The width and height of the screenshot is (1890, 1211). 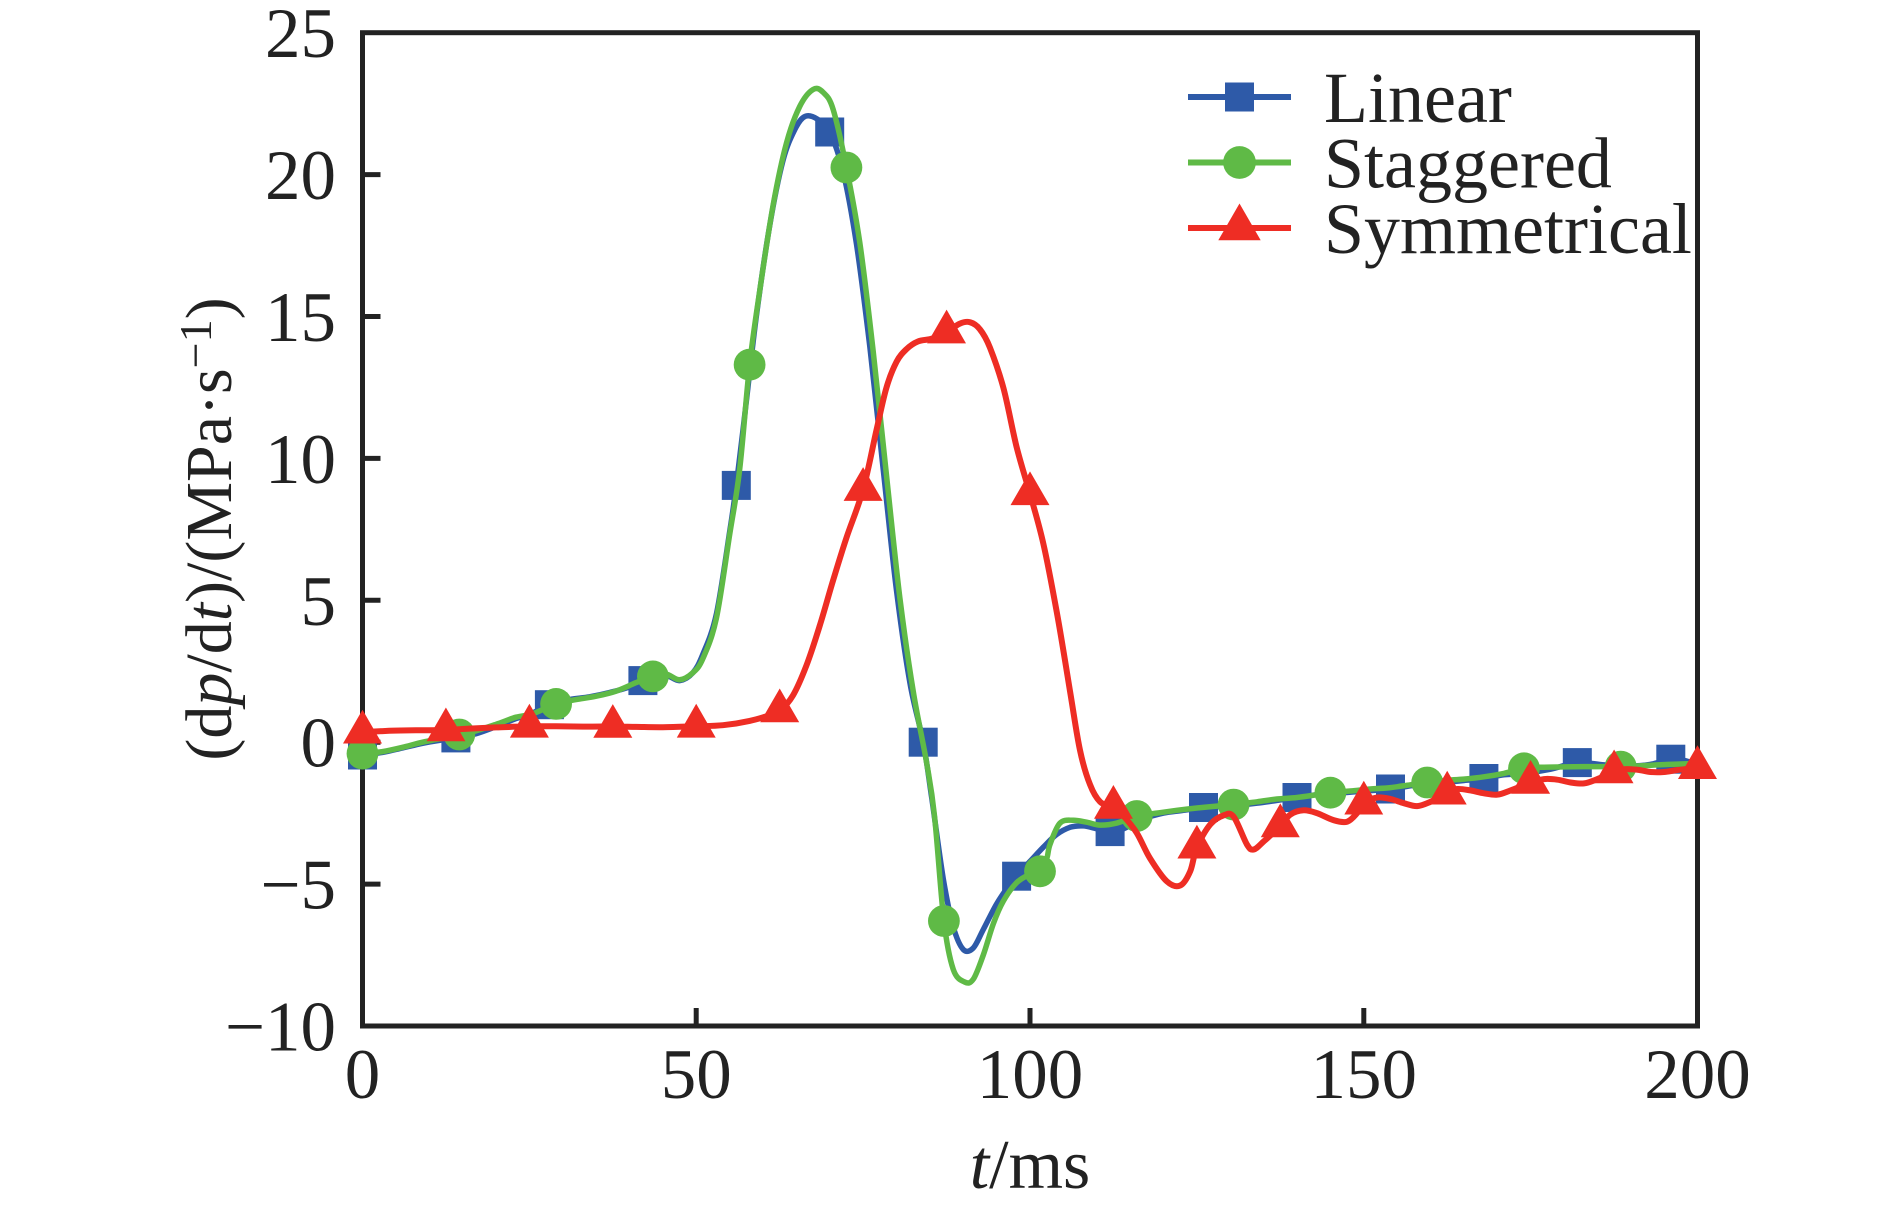 I want to click on svg-text: 200, so click(x=1697, y=1075).